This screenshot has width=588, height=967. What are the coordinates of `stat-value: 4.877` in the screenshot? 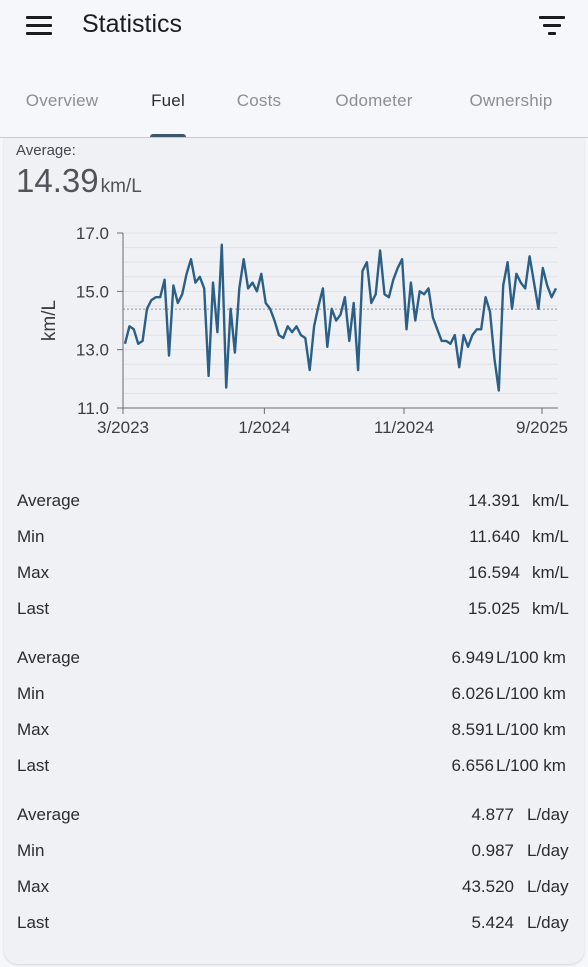 It's located at (492, 814).